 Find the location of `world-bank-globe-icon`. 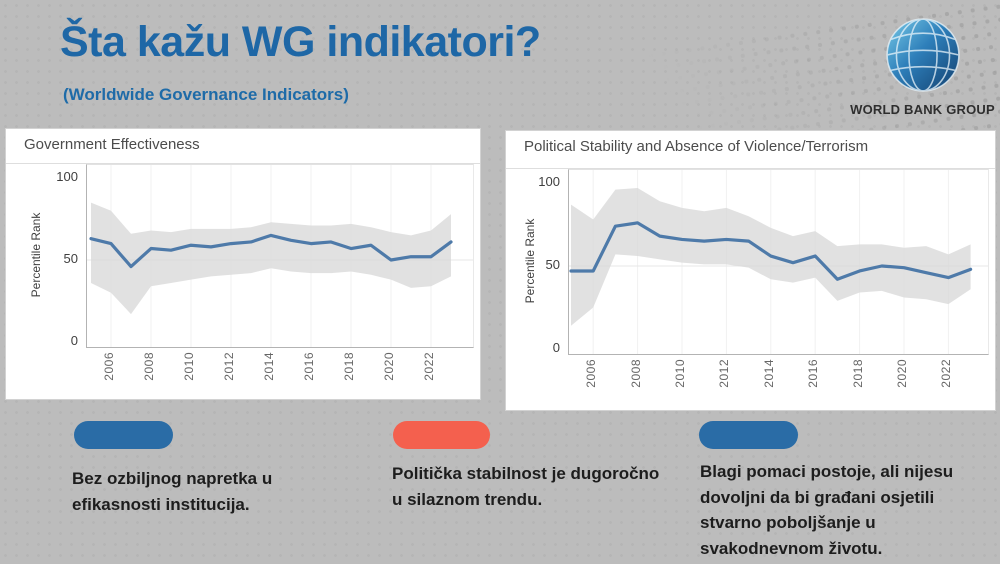

world-bank-globe-icon is located at coordinates (923, 58).